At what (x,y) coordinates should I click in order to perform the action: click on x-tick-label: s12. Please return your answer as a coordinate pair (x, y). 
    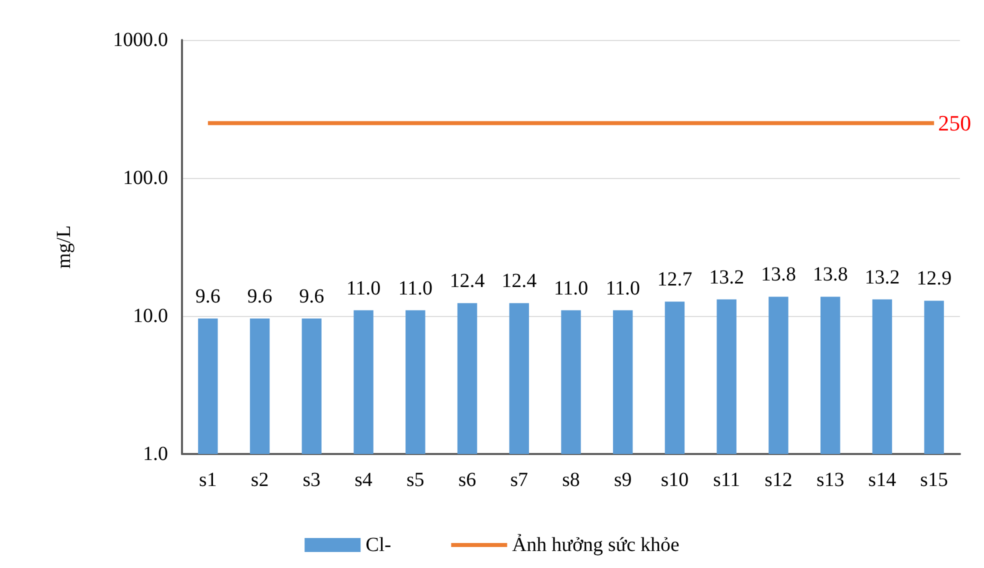
    Looking at the image, I should click on (778, 480).